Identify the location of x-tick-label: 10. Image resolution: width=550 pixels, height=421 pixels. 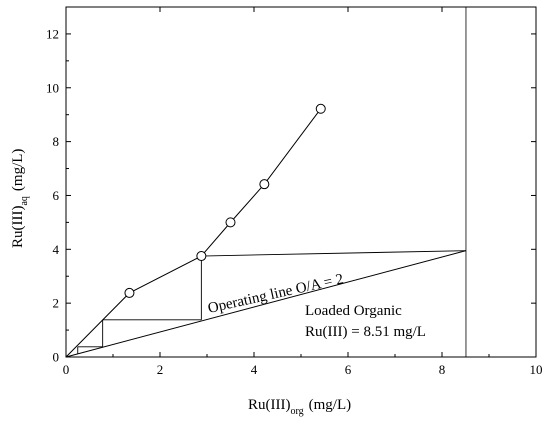
(536, 369).